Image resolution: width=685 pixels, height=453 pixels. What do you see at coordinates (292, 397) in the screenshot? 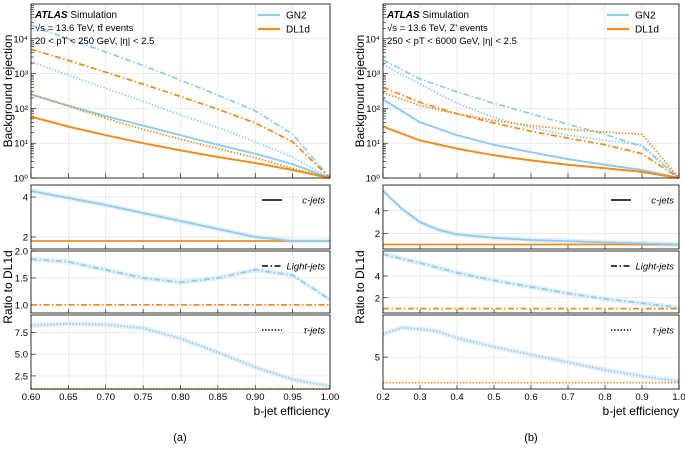
I see `p0-xtick-label: 0.95` at bounding box center [292, 397].